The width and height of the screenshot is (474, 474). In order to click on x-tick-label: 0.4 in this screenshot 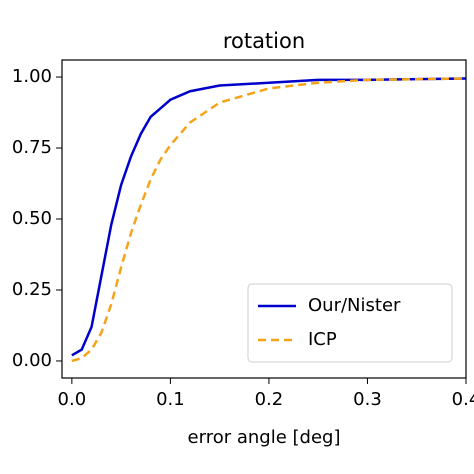, I will do `click(463, 399)`.